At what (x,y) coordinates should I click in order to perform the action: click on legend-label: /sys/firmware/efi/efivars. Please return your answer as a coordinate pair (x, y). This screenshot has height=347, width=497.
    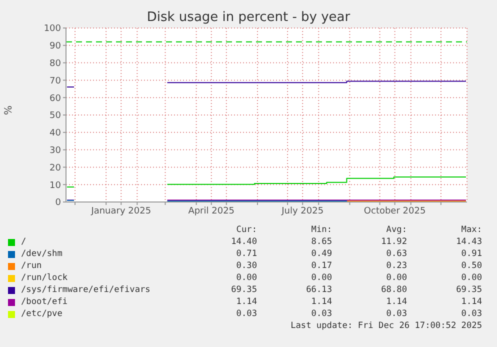
    Looking at the image, I should click on (85, 290).